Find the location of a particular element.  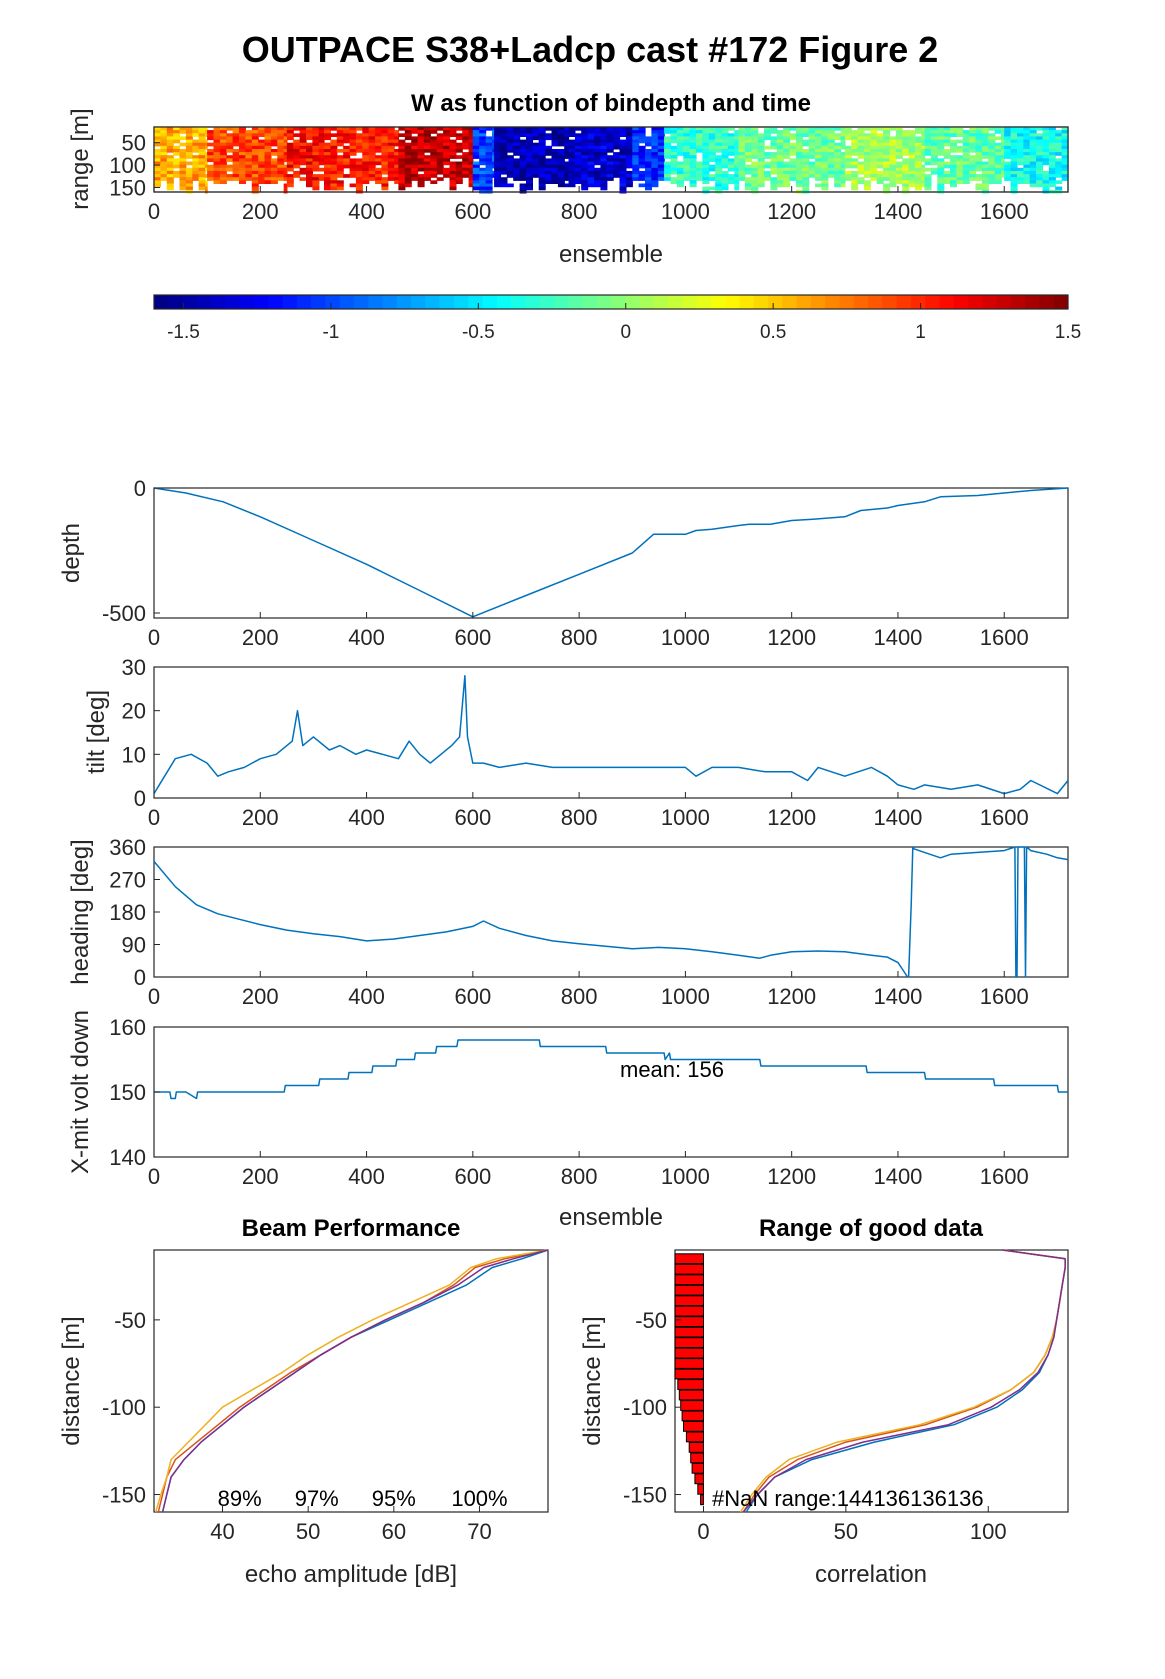

w-heatmap-xtick-label: 800 is located at coordinates (579, 211).